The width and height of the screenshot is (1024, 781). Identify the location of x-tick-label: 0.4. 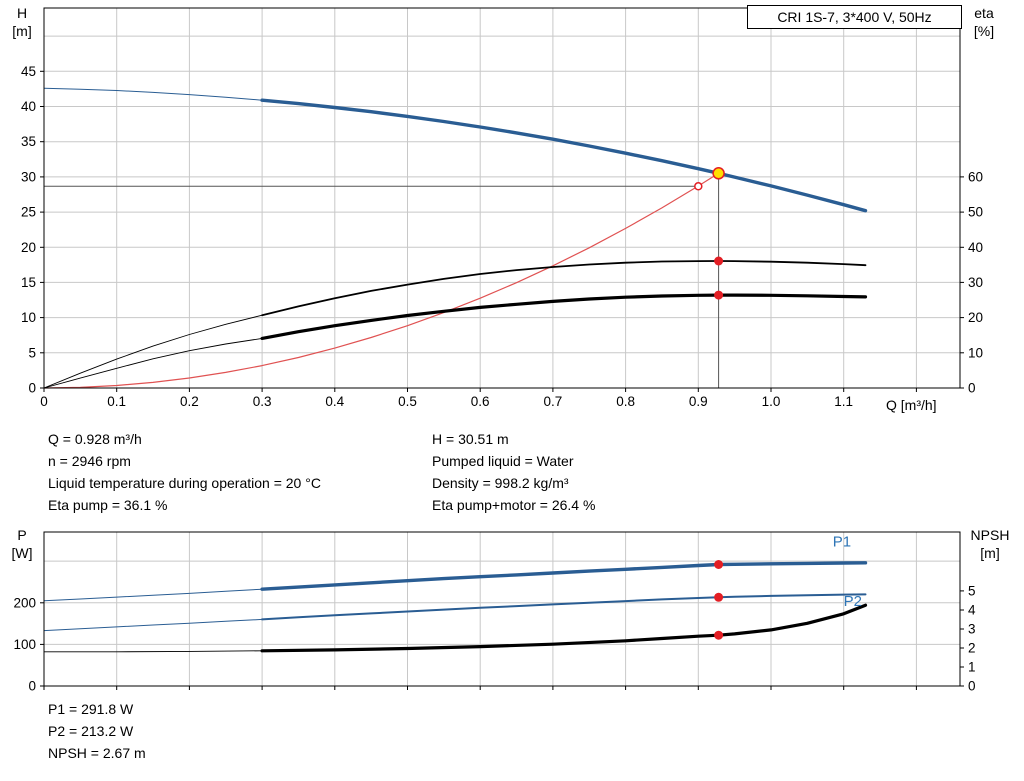
(334, 401).